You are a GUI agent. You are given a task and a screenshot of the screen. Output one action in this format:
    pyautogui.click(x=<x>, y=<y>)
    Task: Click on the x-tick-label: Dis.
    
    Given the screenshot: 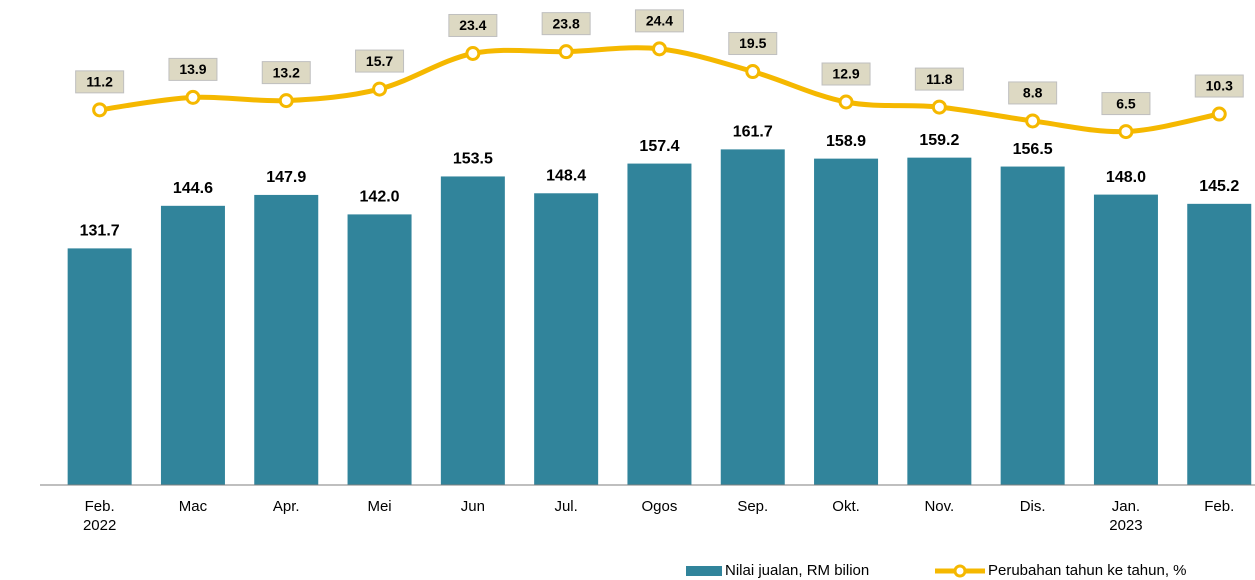 What is the action you would take?
    pyautogui.click(x=1032, y=506)
    